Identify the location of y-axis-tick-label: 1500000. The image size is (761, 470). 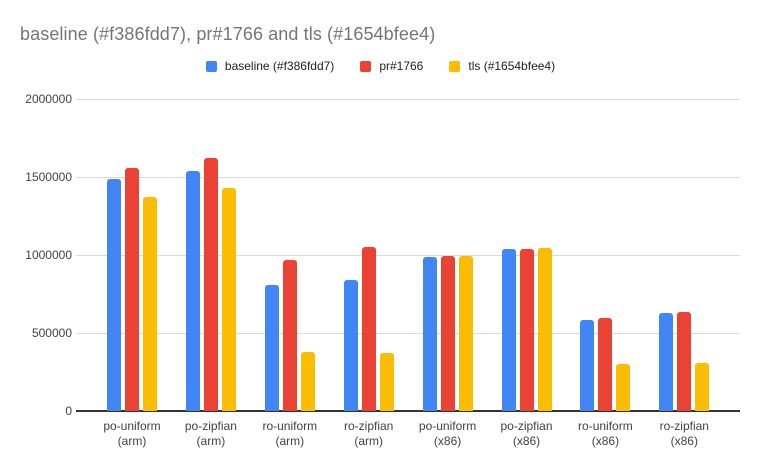
(48, 177).